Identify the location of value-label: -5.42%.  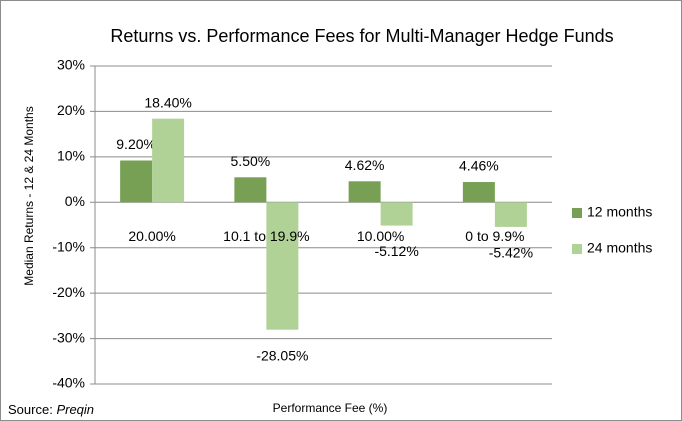
(511, 253).